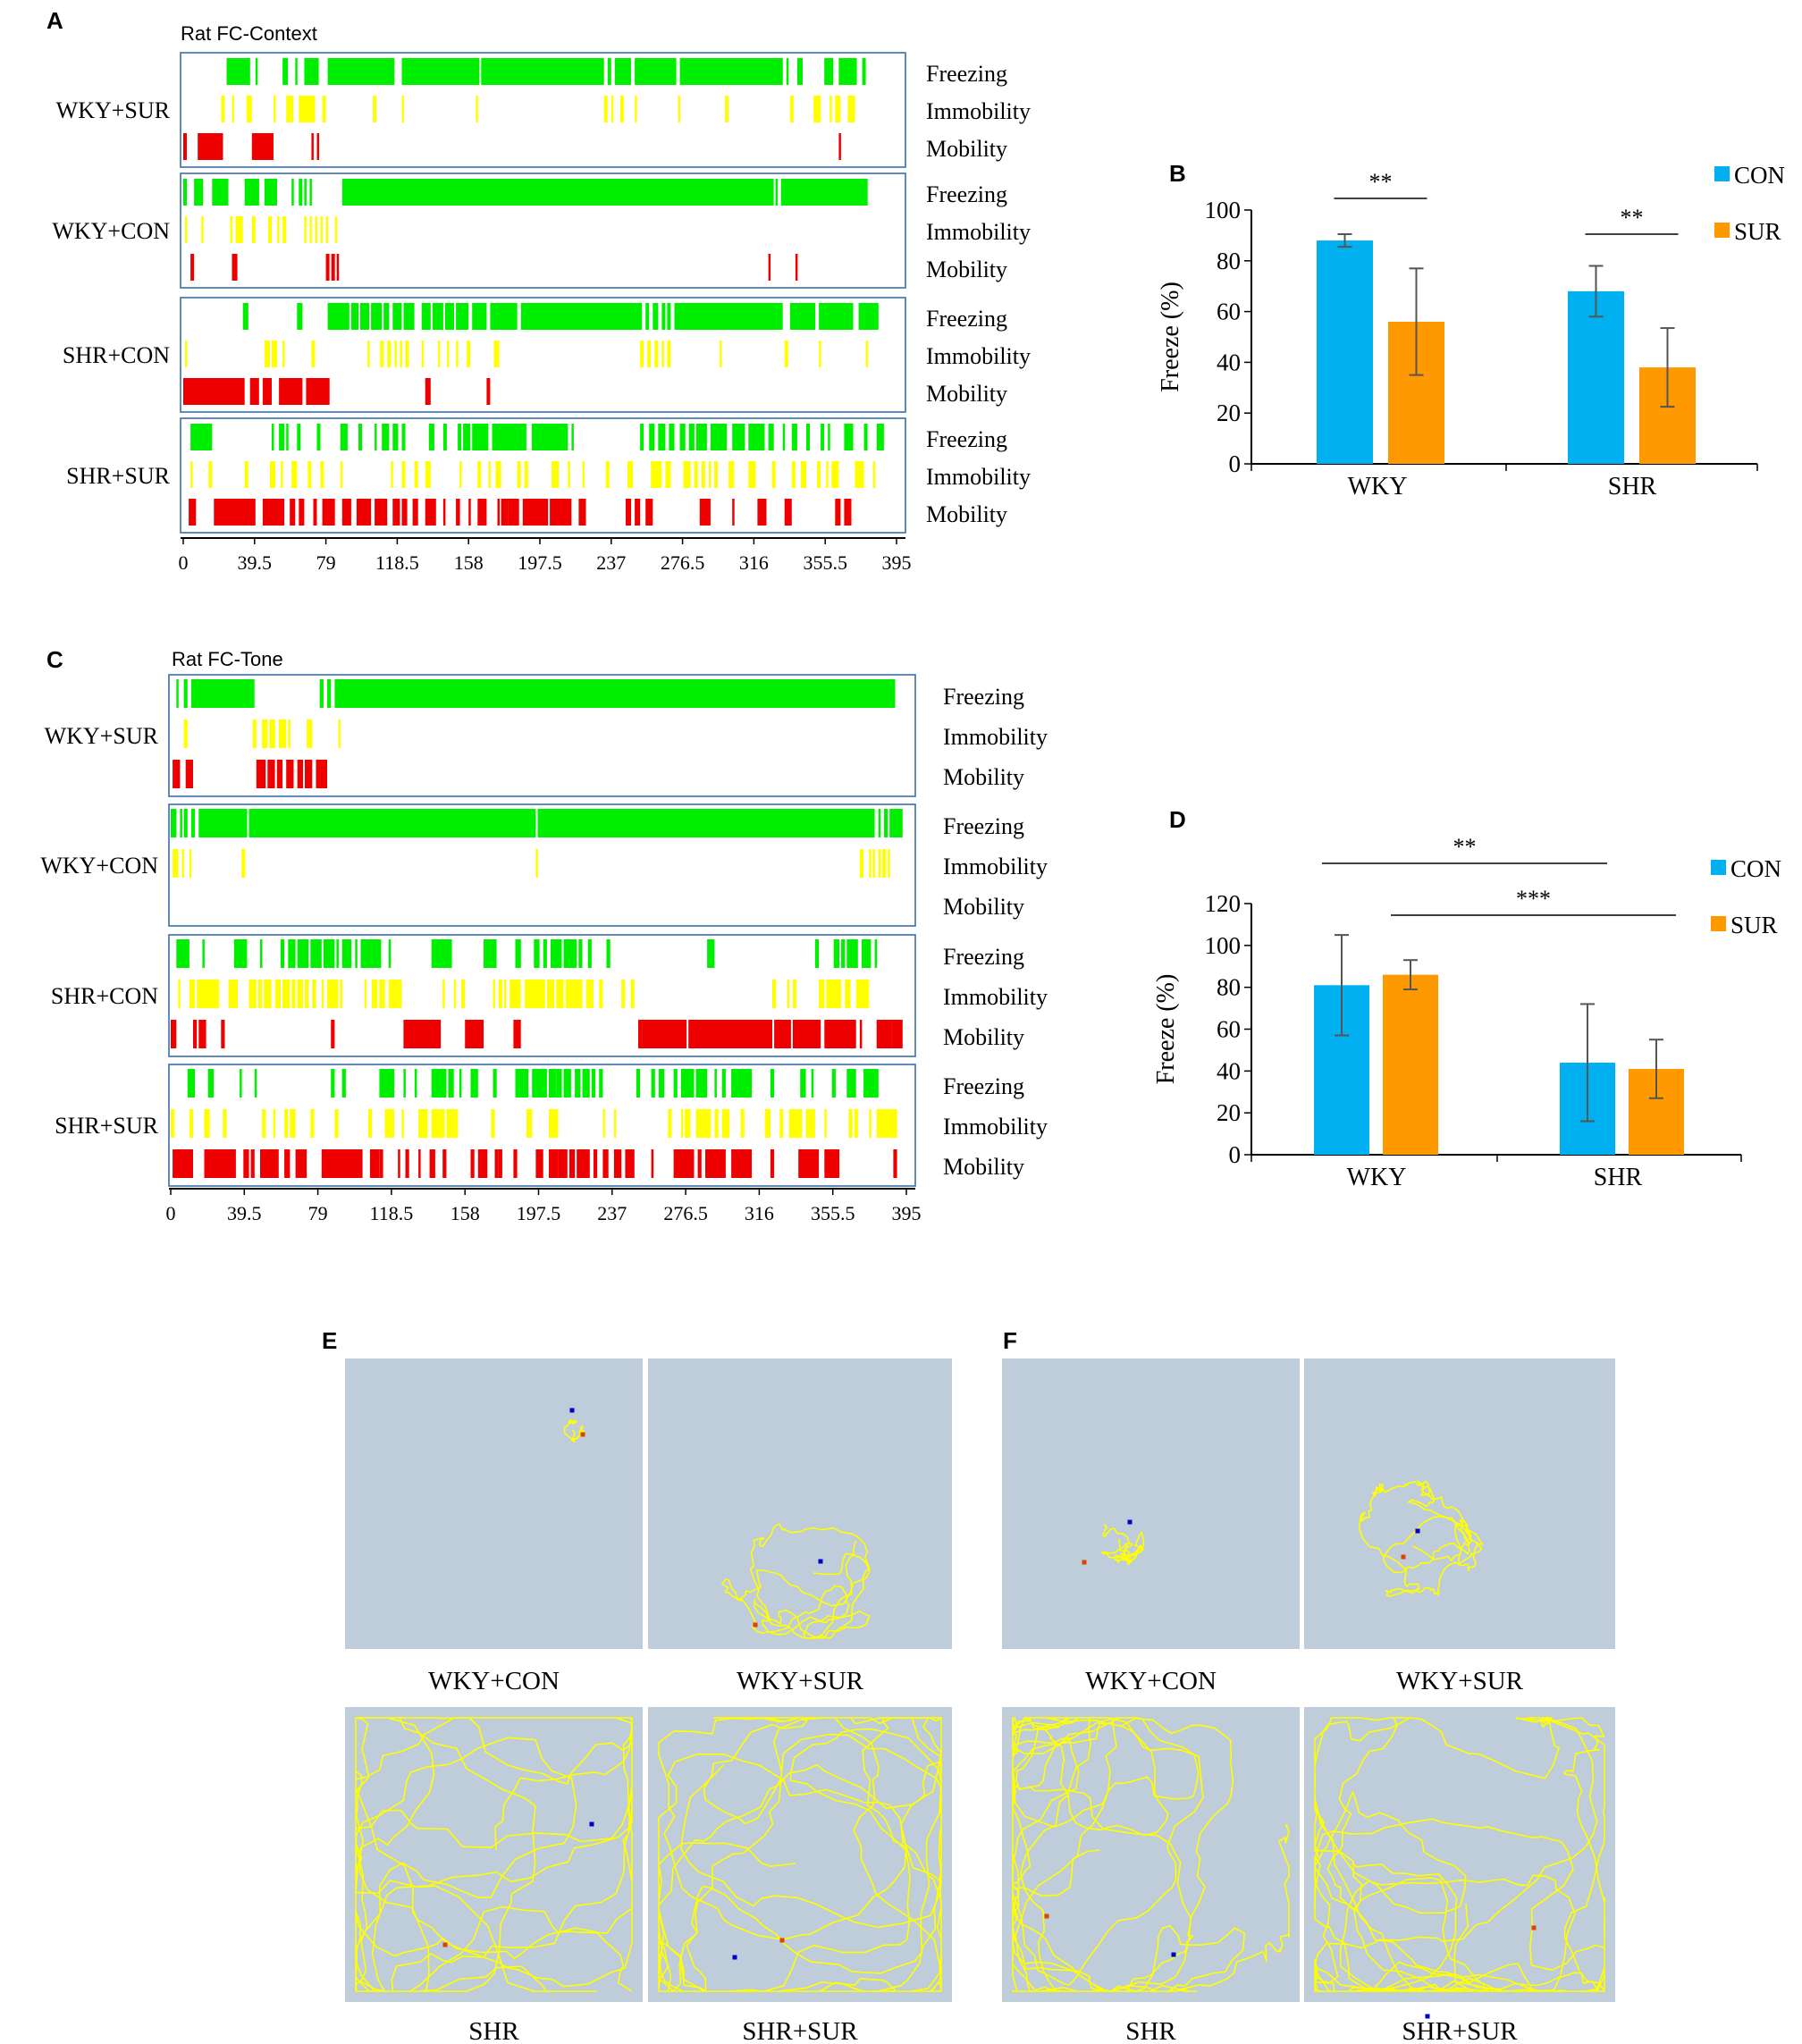  What do you see at coordinates (1722, 230) in the screenshot?
I see `legend-b-sur-swatch` at bounding box center [1722, 230].